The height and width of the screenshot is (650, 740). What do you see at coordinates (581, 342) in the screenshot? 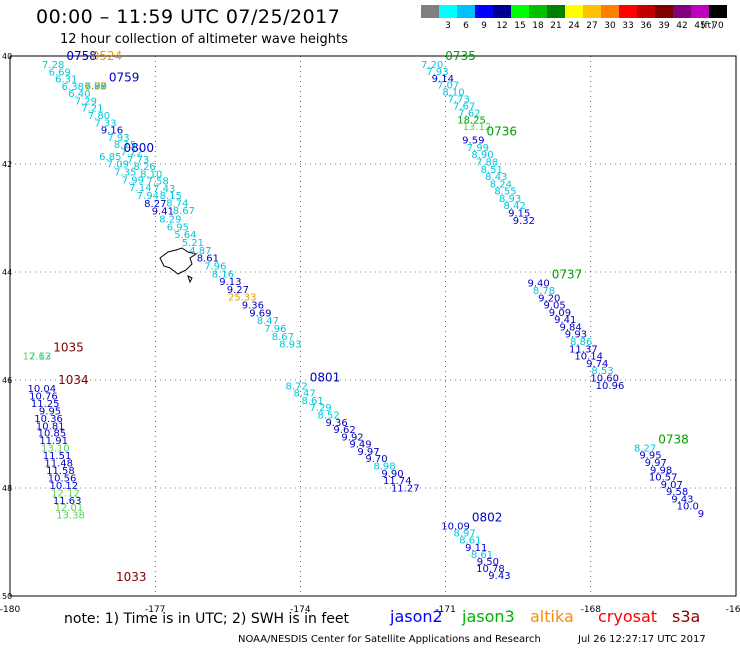
I see `wave-height-value: 8.86` at bounding box center [581, 342].